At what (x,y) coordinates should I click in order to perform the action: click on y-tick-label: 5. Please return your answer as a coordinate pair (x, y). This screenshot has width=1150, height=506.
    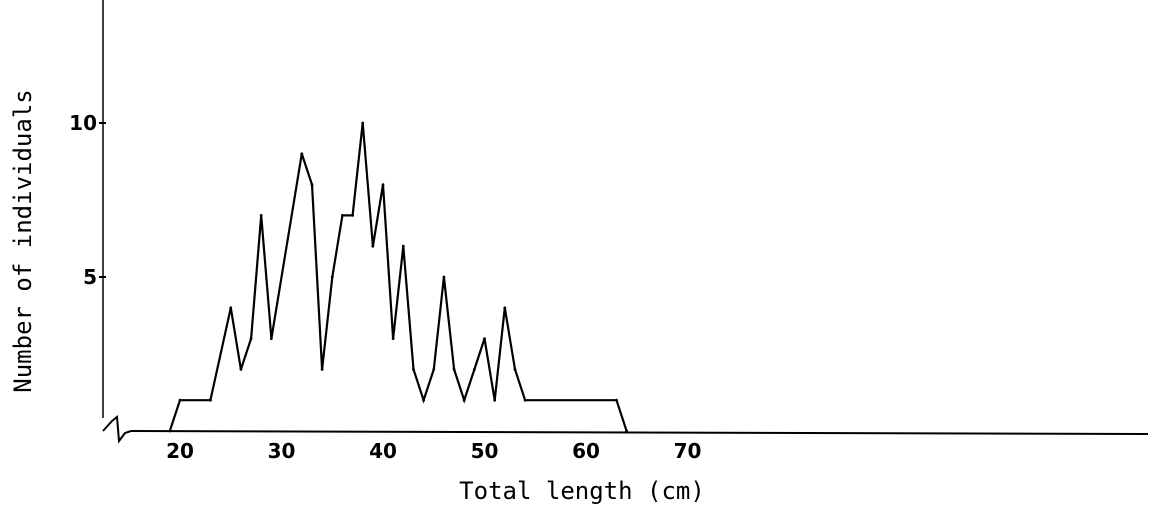
    Looking at the image, I should click on (90, 277).